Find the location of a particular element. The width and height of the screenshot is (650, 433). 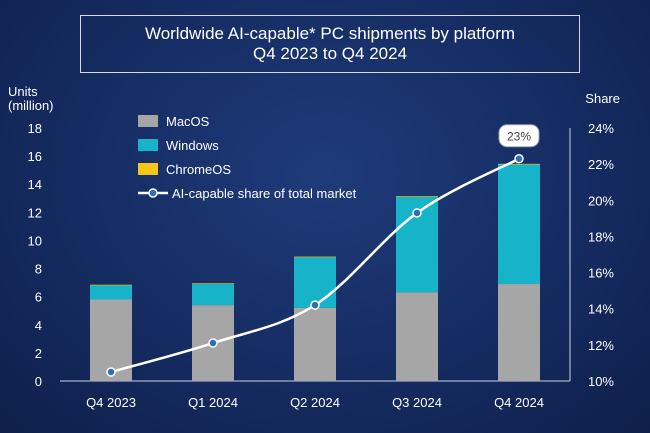

y-tick-label: 14 is located at coordinates (35, 184).